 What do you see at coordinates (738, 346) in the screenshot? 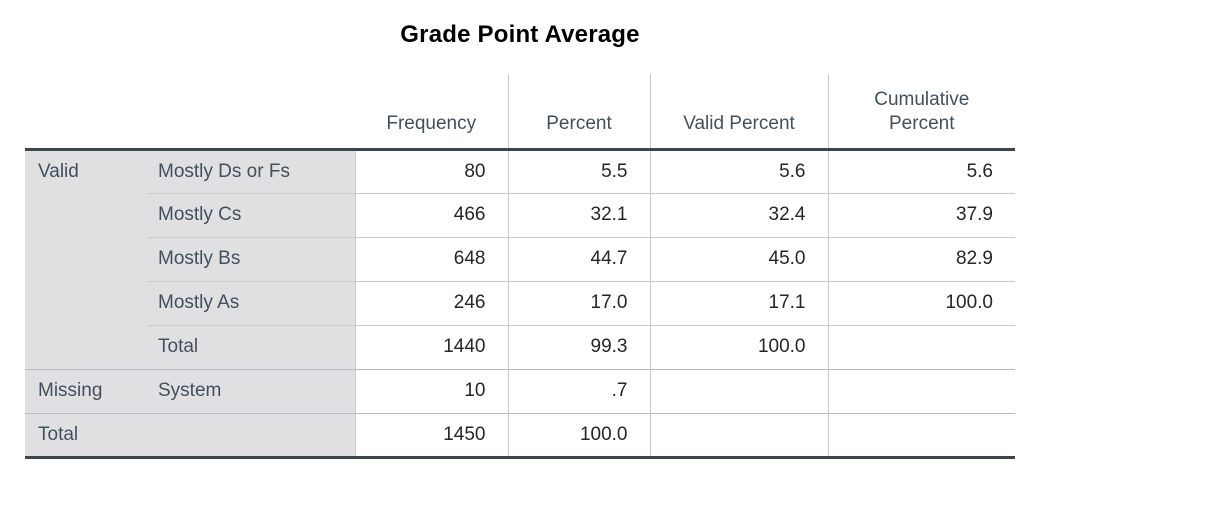
I see `cell-valid-percent: 100.0` at bounding box center [738, 346].